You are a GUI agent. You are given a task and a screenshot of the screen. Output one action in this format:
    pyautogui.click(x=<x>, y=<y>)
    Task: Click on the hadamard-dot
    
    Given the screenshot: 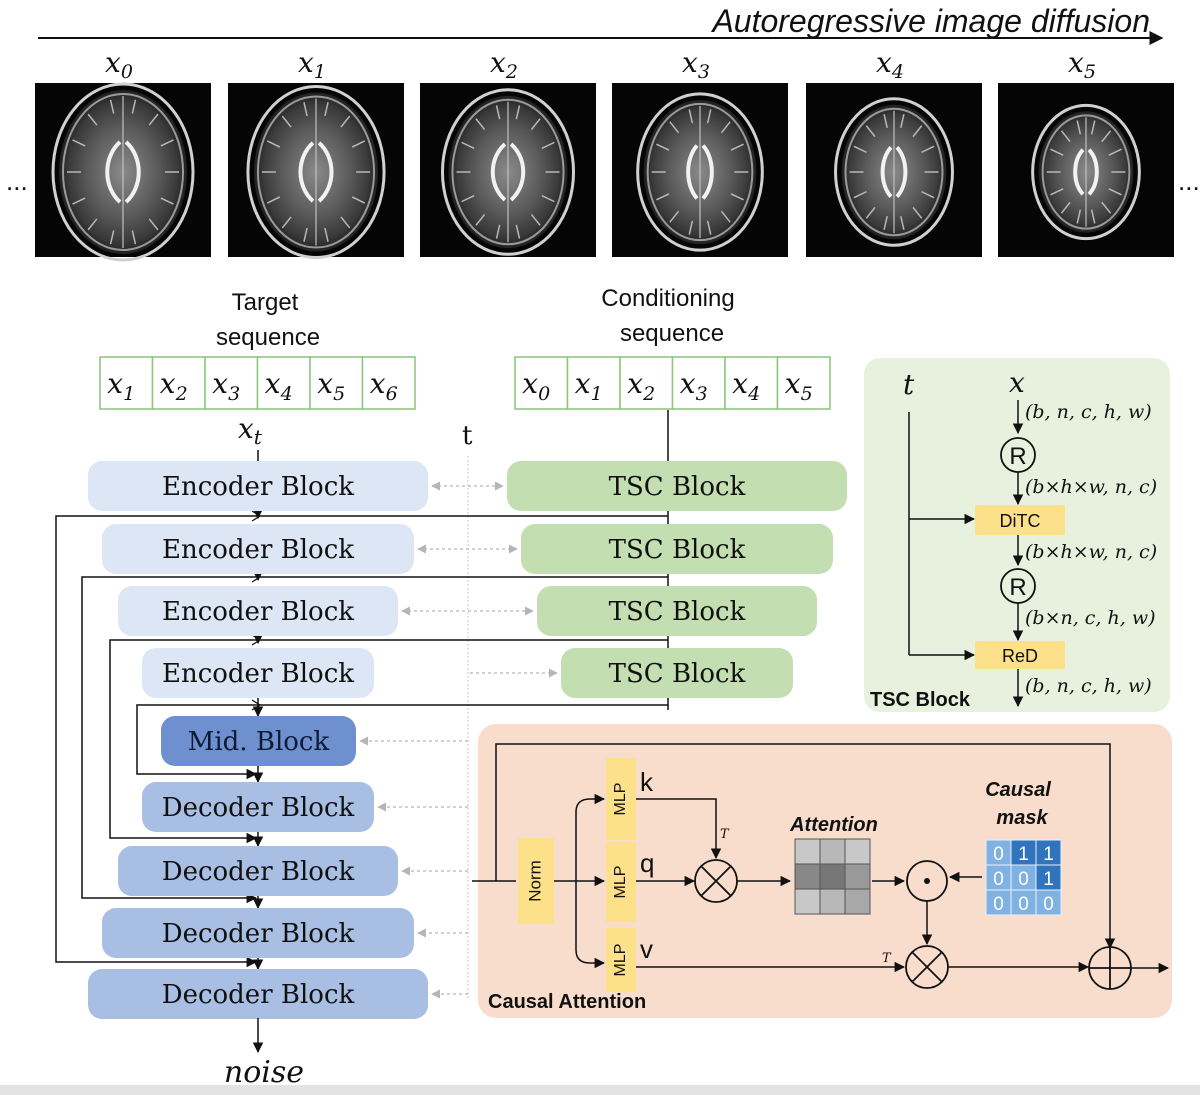 What is the action you would take?
    pyautogui.click(x=927, y=881)
    